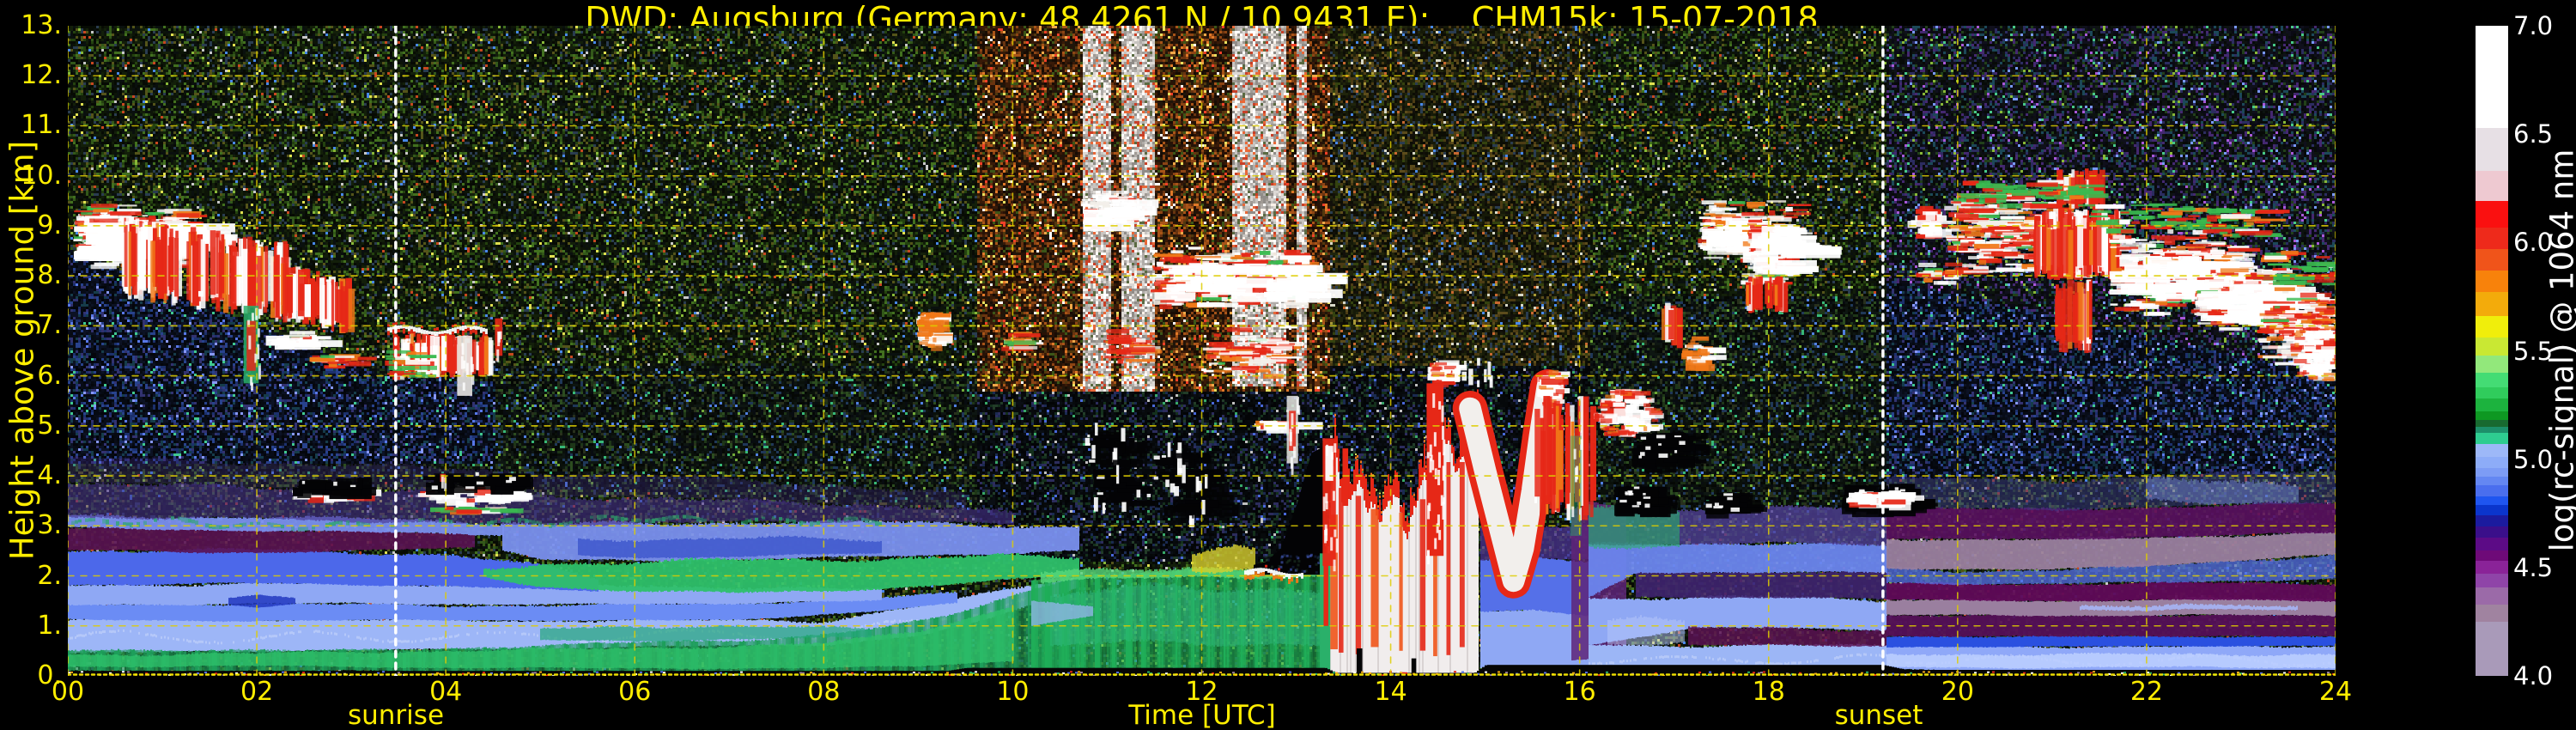 This screenshot has height=730, width=2576. I want to click on colorbar-tick-label: 6.0, so click(2533, 243).